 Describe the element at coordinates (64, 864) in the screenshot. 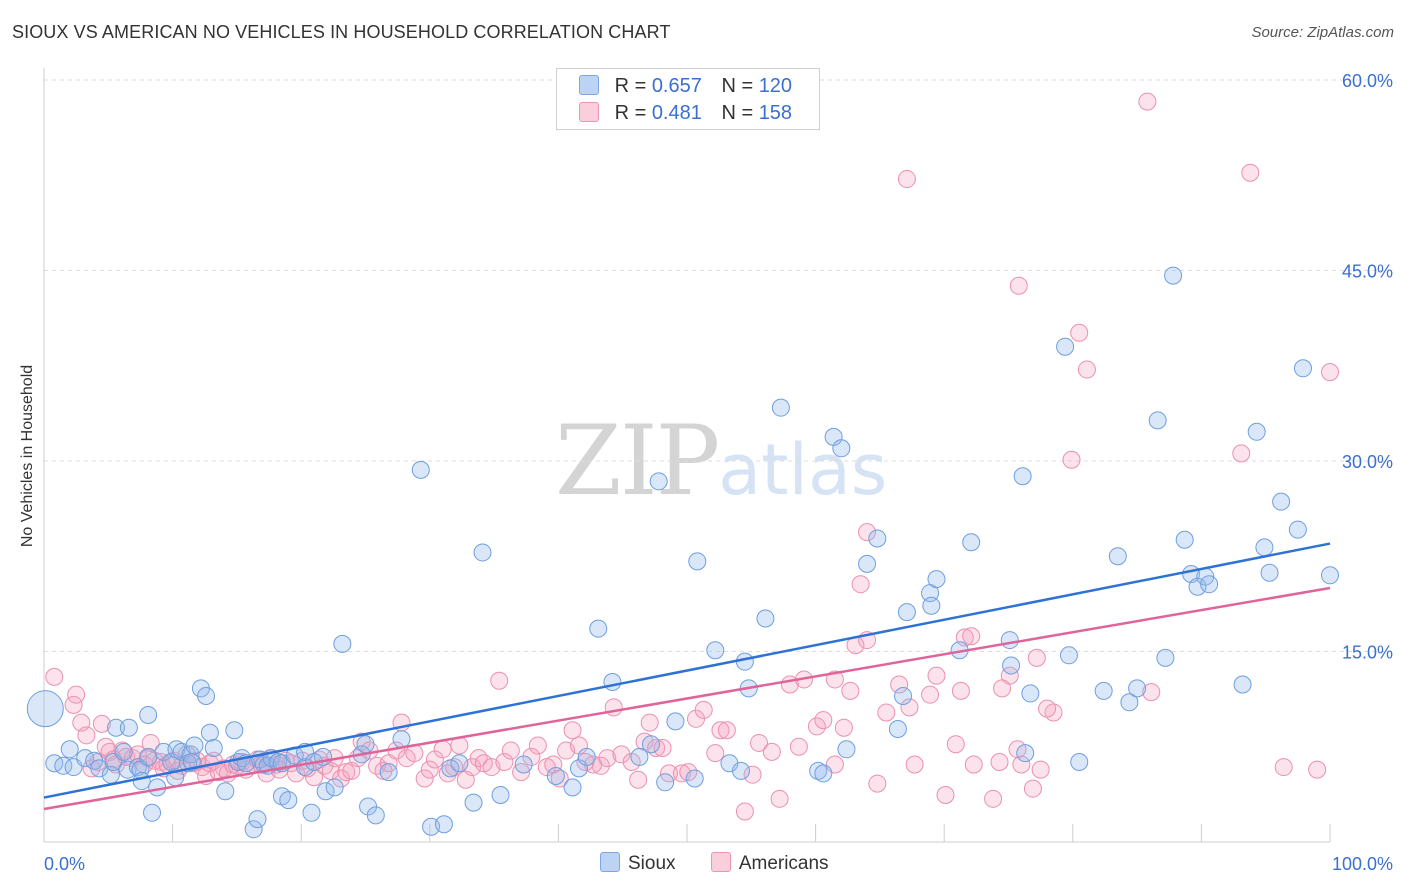

I see `x-tick-label: 0.0%` at that location.